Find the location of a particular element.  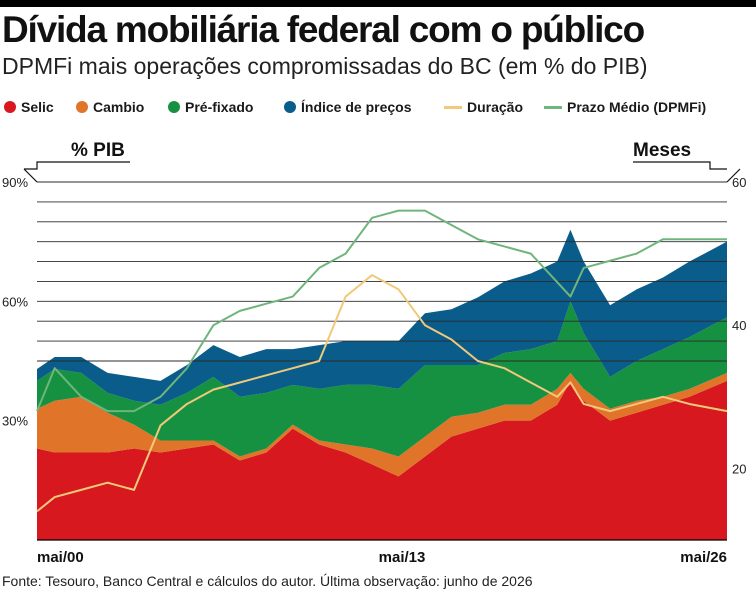

top-rule is located at coordinates (378, 3).